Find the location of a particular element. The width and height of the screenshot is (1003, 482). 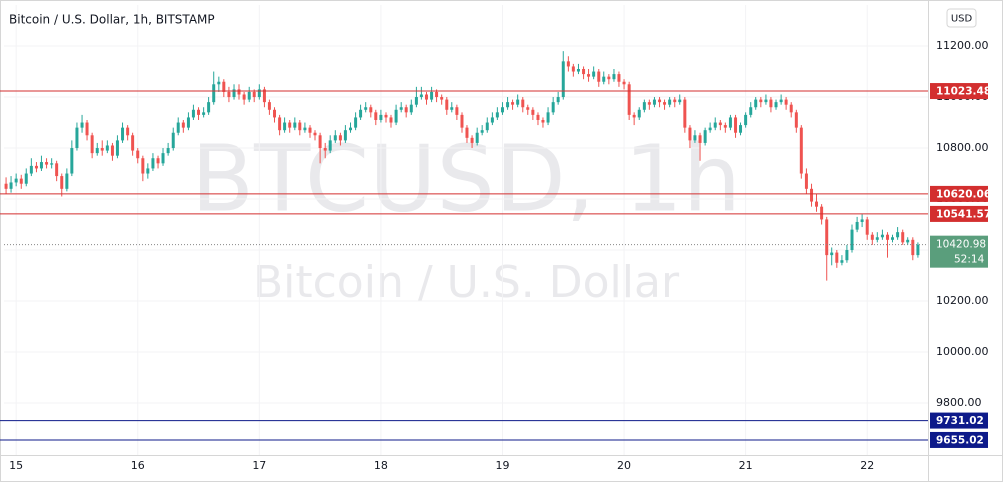

x-tick-label: 18 is located at coordinates (381, 465).